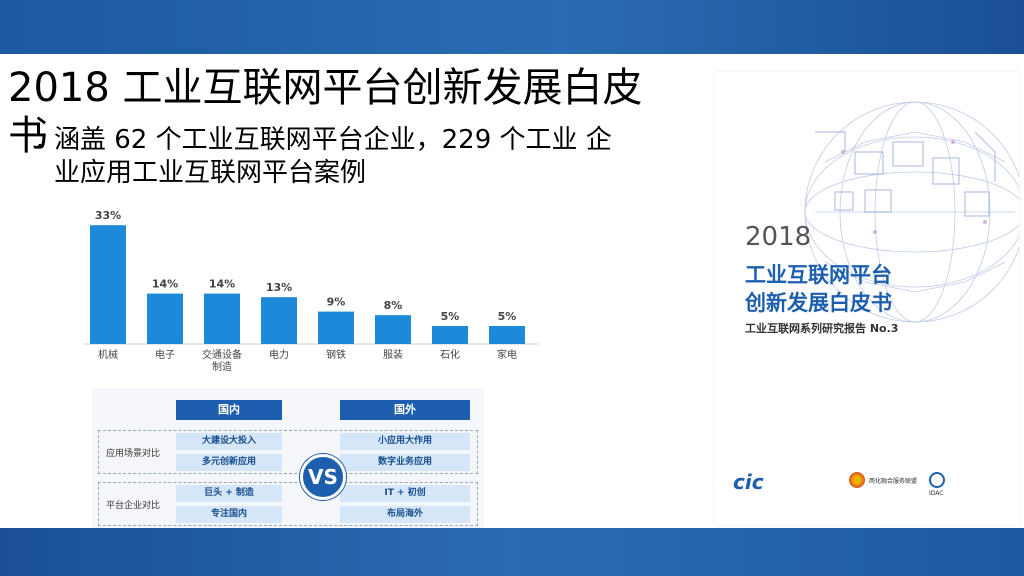 The image size is (1024, 576). What do you see at coordinates (229, 493) in the screenshot?
I see `domestic-item: 巨头 + 制造` at bounding box center [229, 493].